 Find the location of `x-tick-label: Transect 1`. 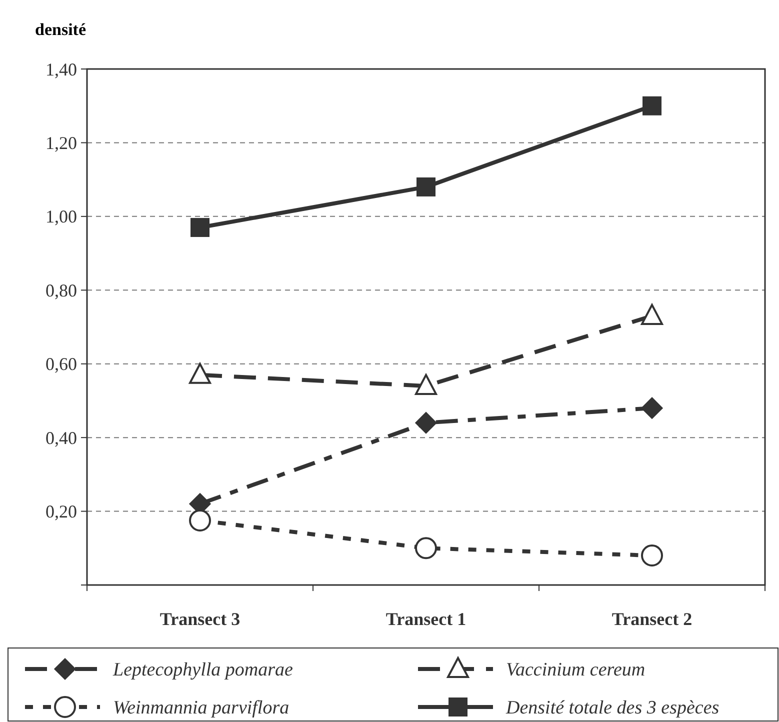

x-tick-label: Transect 1 is located at coordinates (426, 619).